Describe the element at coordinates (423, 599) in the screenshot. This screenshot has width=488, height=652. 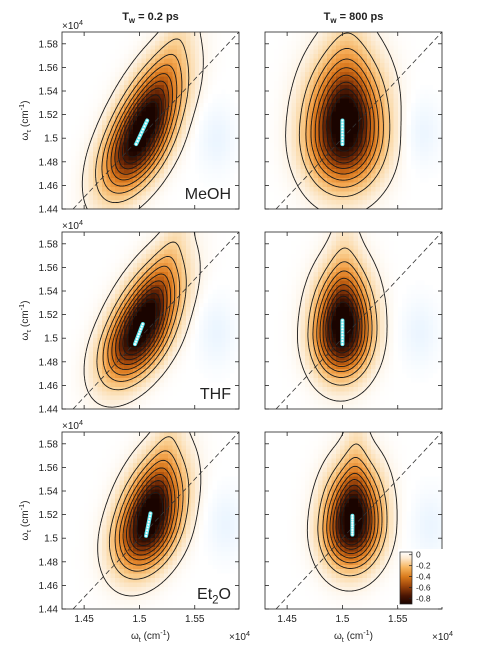
I see `colorbar-tick-label: -0.8` at that location.